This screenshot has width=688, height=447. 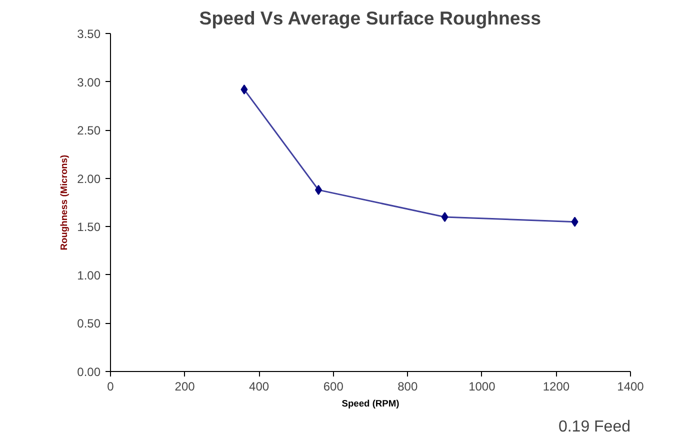 I want to click on x-tick-label: 200, so click(x=185, y=387).